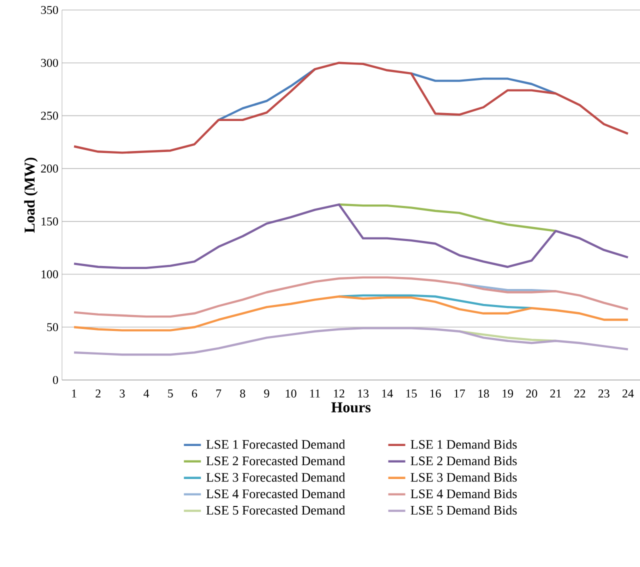 The width and height of the screenshot is (640, 567). What do you see at coordinates (580, 394) in the screenshot?
I see `x-tick-label: 22` at bounding box center [580, 394].